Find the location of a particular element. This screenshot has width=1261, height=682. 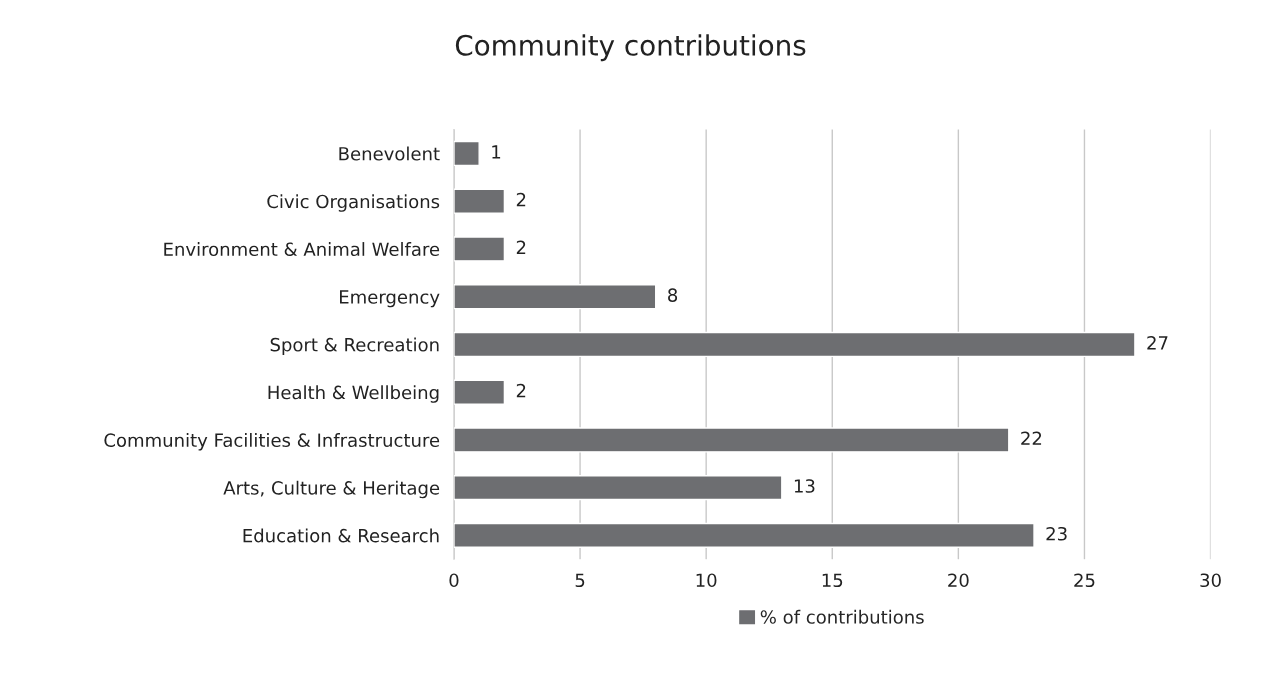

x-tick-label: 30 is located at coordinates (1210, 580).